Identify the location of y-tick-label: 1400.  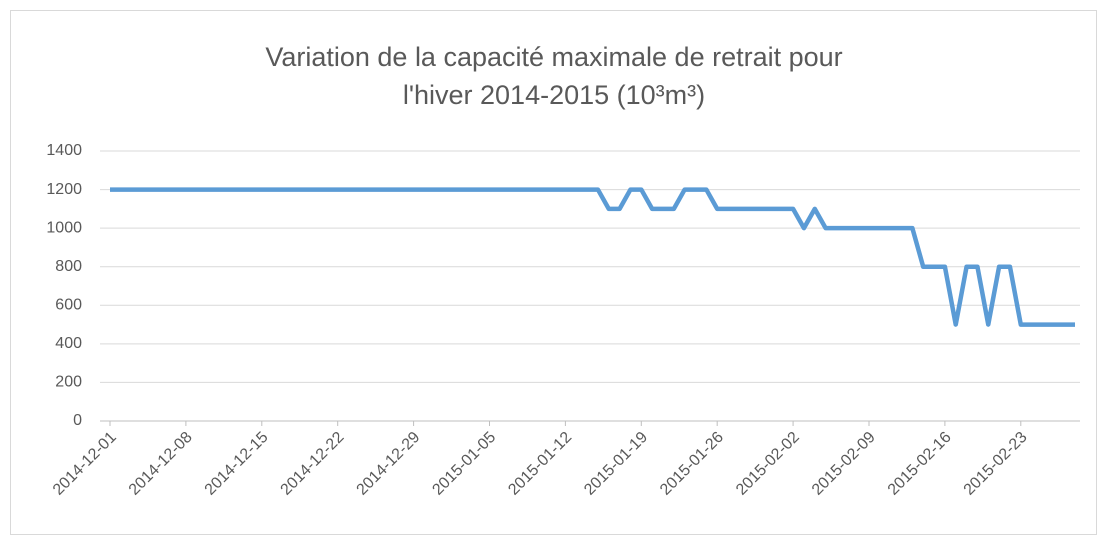
(64, 150).